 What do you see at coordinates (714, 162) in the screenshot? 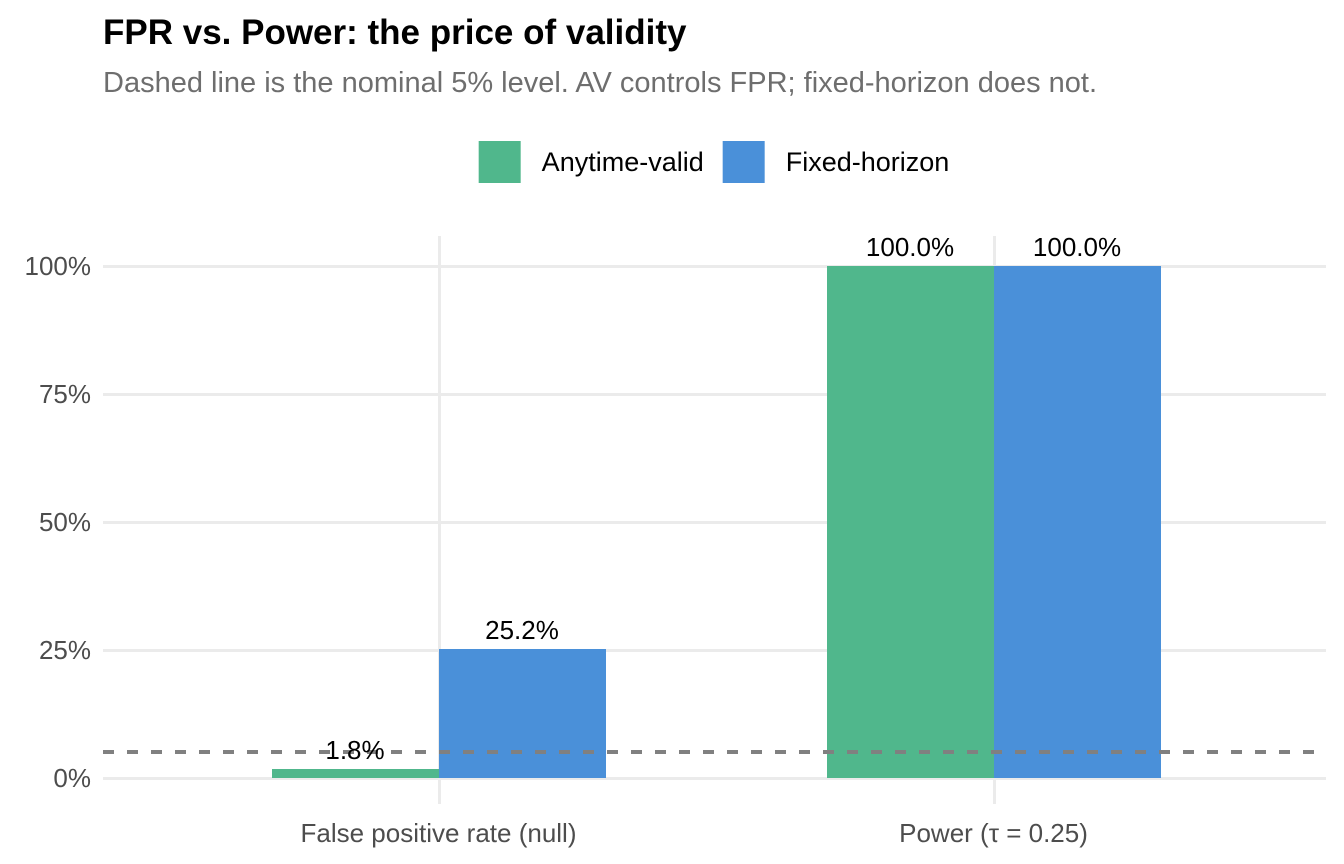
I see `legend: Anytime-valid Fixed-horizon` at bounding box center [714, 162].